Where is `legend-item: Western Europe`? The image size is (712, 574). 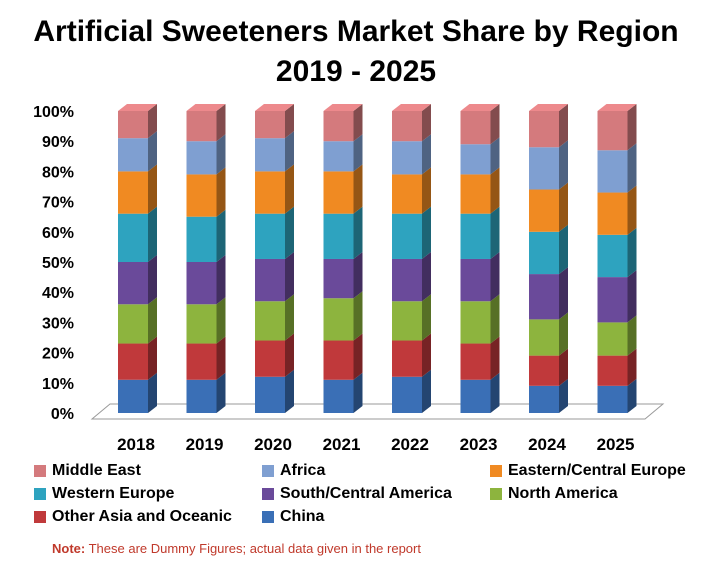
legend-item: Western Europe is located at coordinates (104, 494).